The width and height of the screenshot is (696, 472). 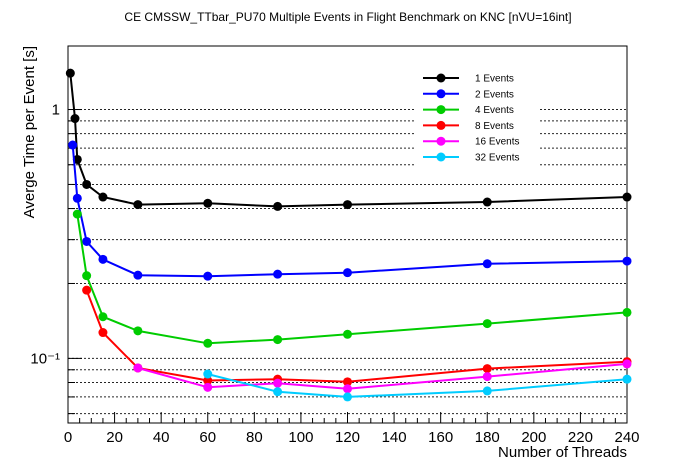 What do you see at coordinates (562, 452) in the screenshot?
I see `x-axis-title: Number of Threads` at bounding box center [562, 452].